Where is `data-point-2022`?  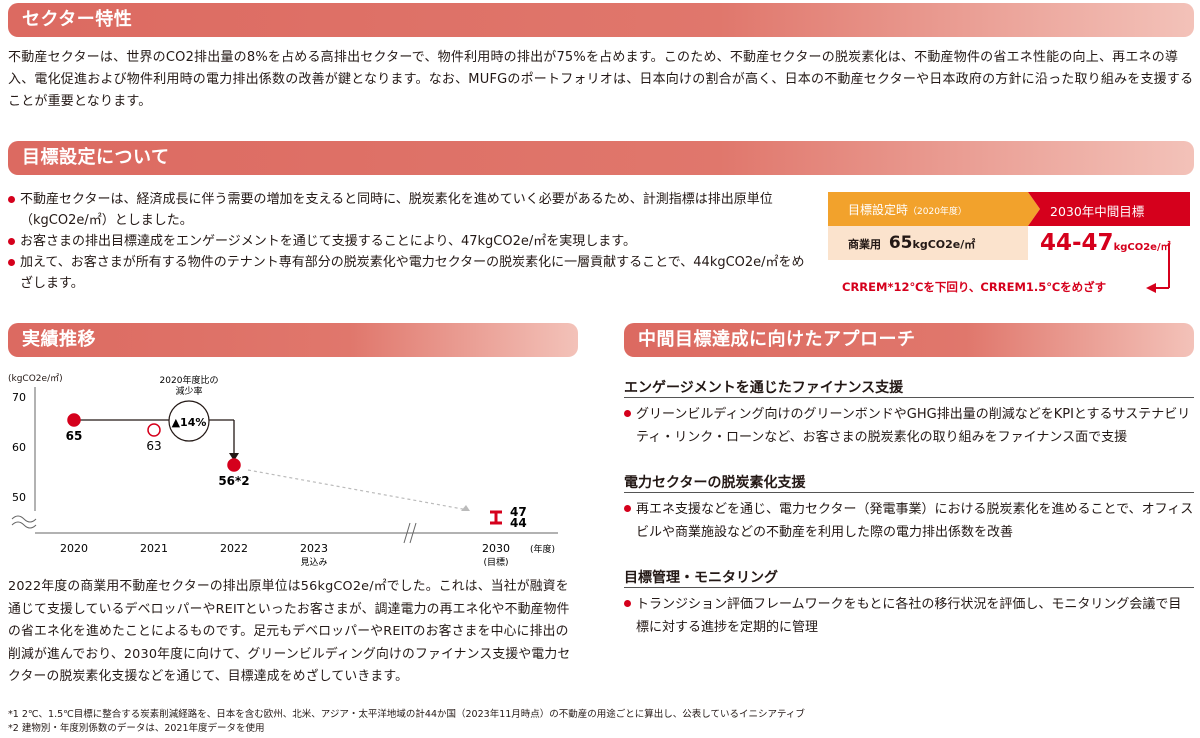
data-point-2022 is located at coordinates (234, 465).